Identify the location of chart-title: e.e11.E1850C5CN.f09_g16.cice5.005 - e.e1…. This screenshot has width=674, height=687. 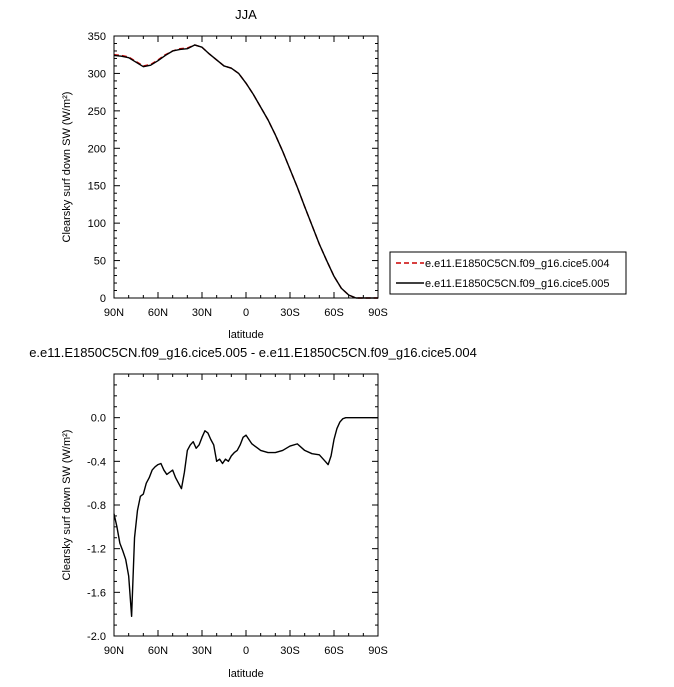
(253, 352).